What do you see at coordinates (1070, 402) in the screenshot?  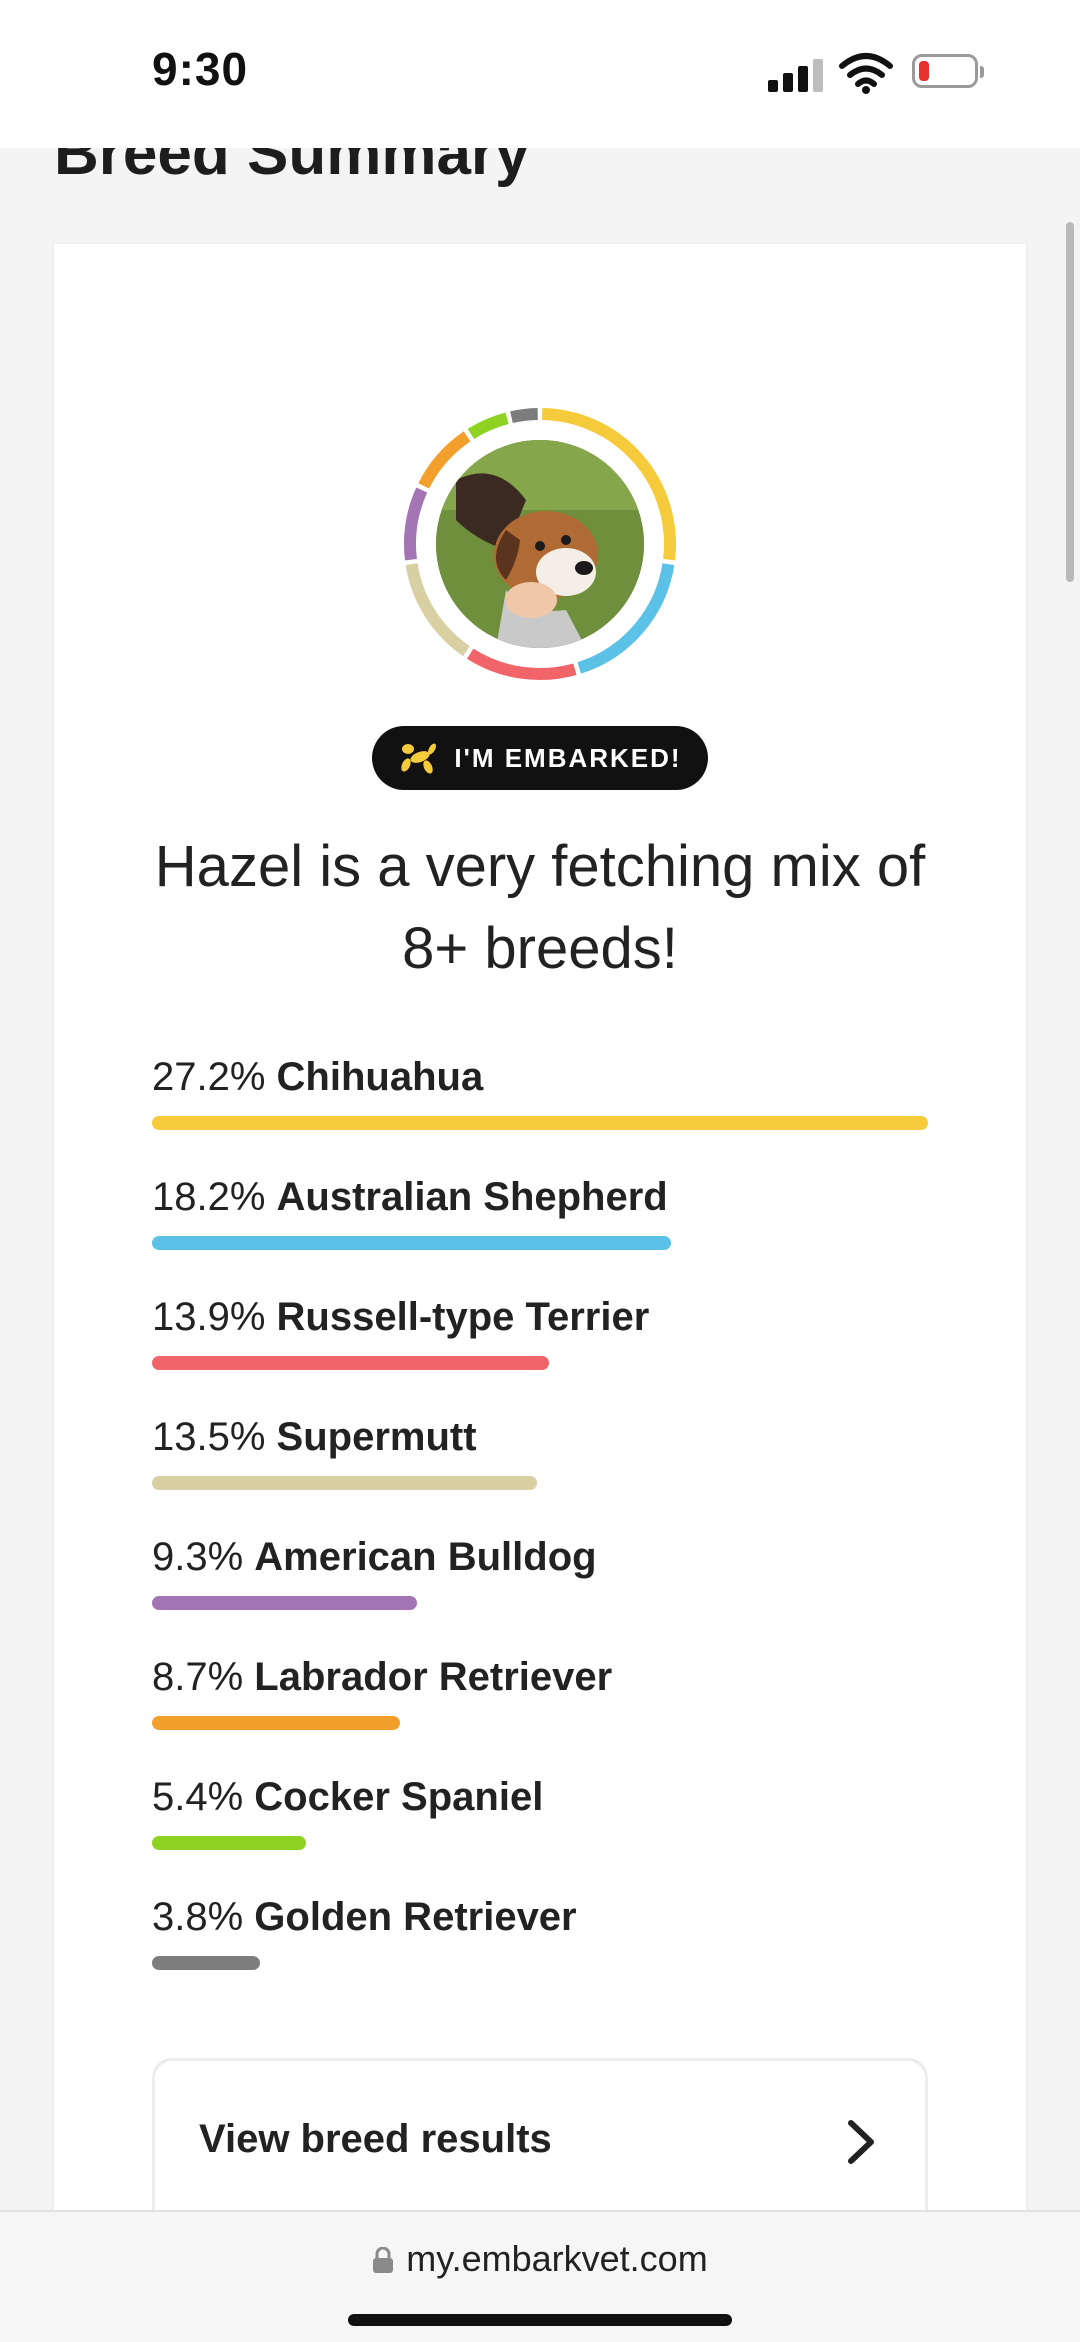 I see `page-scrollbar` at bounding box center [1070, 402].